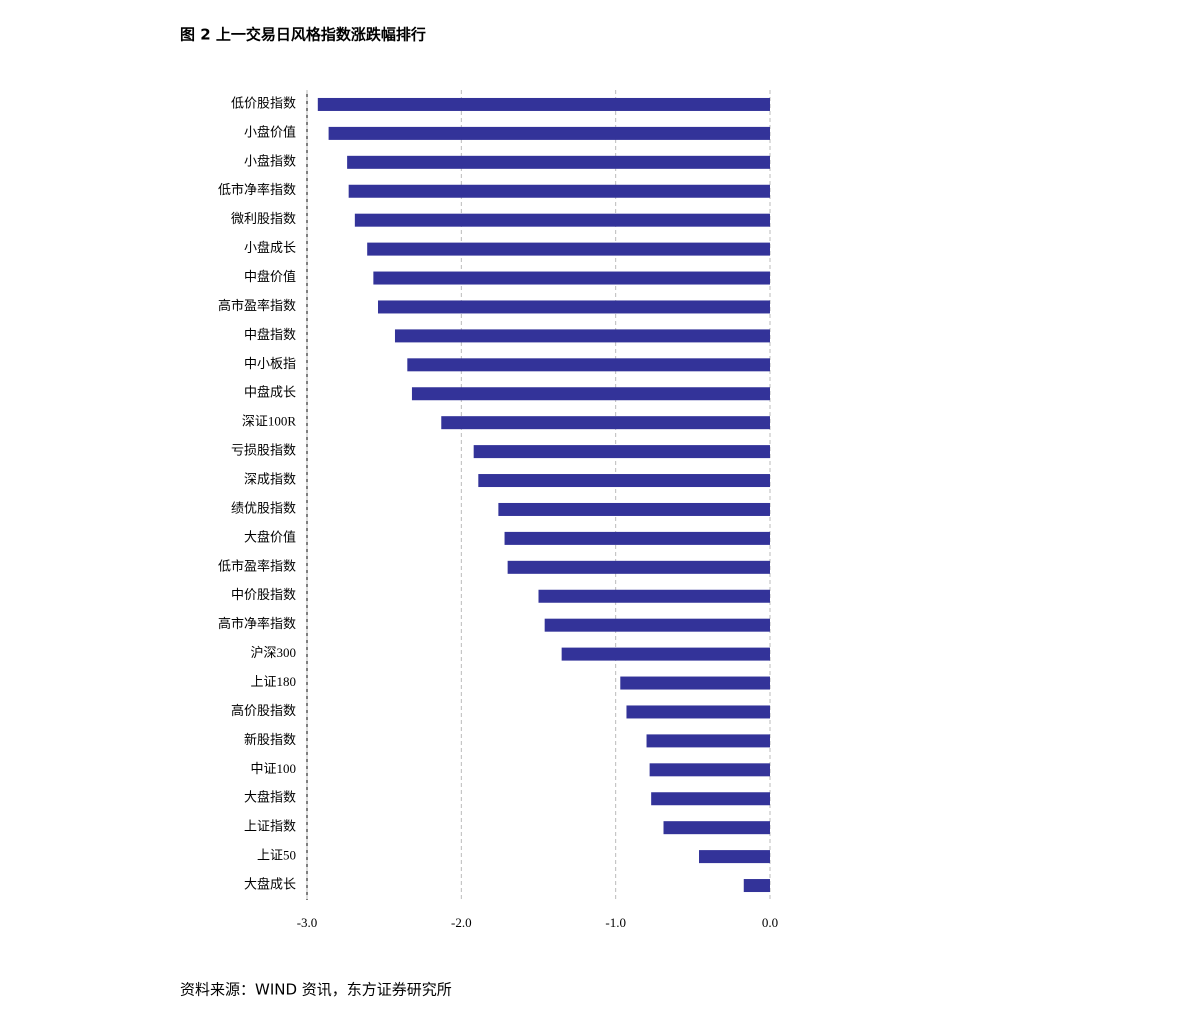  I want to click on y-tick-label: 低市净率指数, so click(257, 189).